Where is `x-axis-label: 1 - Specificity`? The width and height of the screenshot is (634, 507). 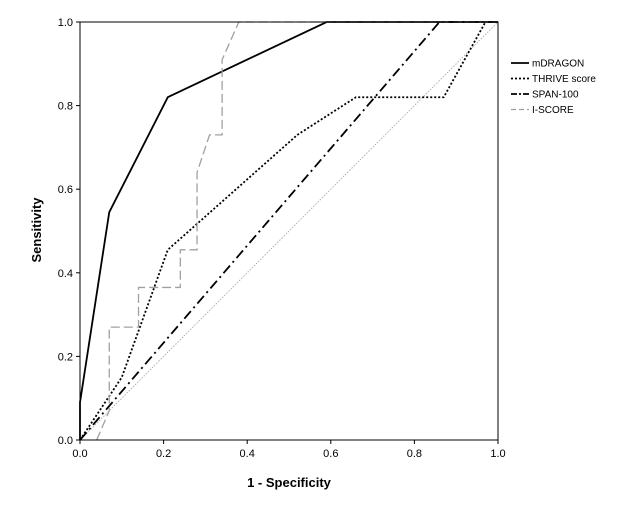 x-axis-label: 1 - Specificity is located at coordinates (289, 482).